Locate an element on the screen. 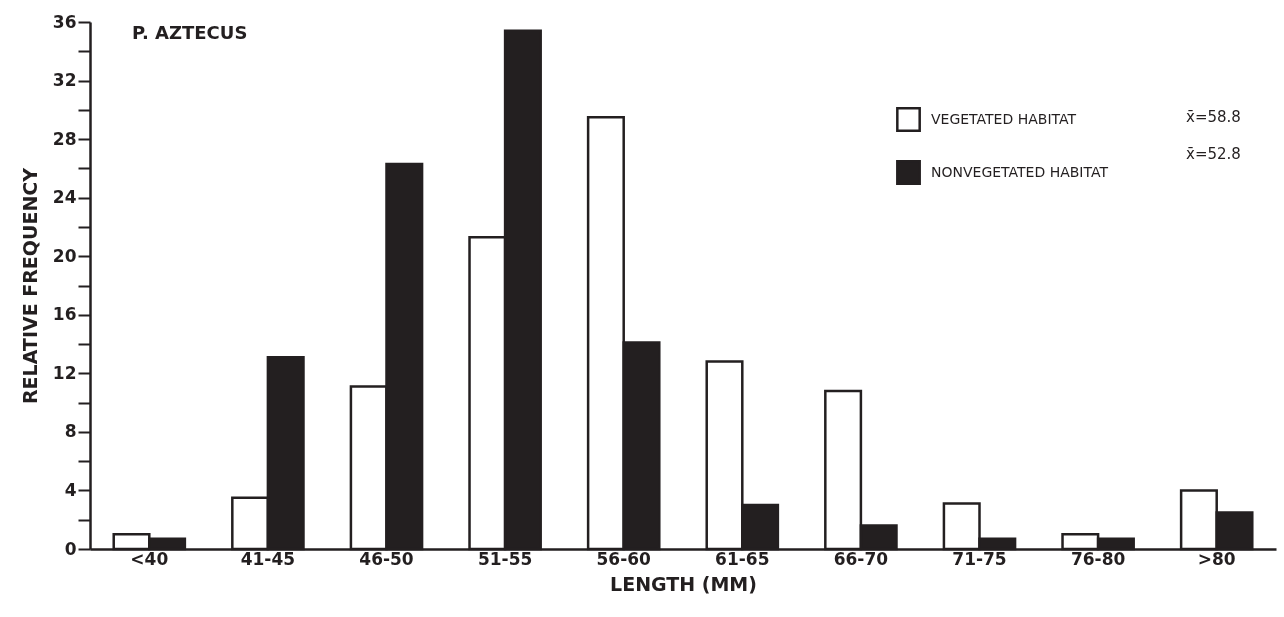 This screenshot has height=617, width=1284. x-tick-label: <40 is located at coordinates (149, 558).